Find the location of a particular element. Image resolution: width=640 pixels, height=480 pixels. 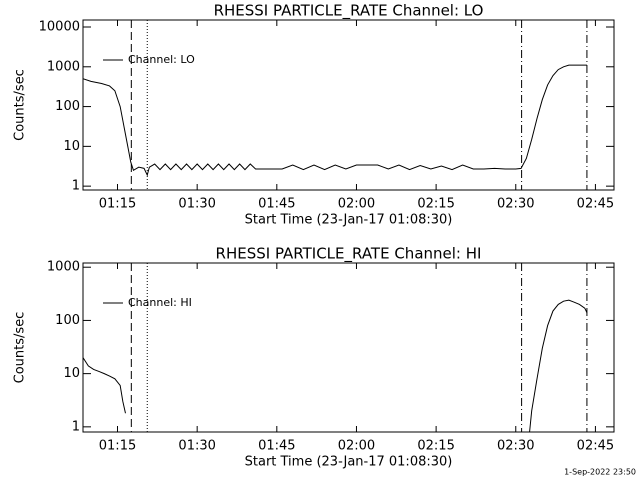

y-tick-label: 10000 is located at coordinates (59, 27).